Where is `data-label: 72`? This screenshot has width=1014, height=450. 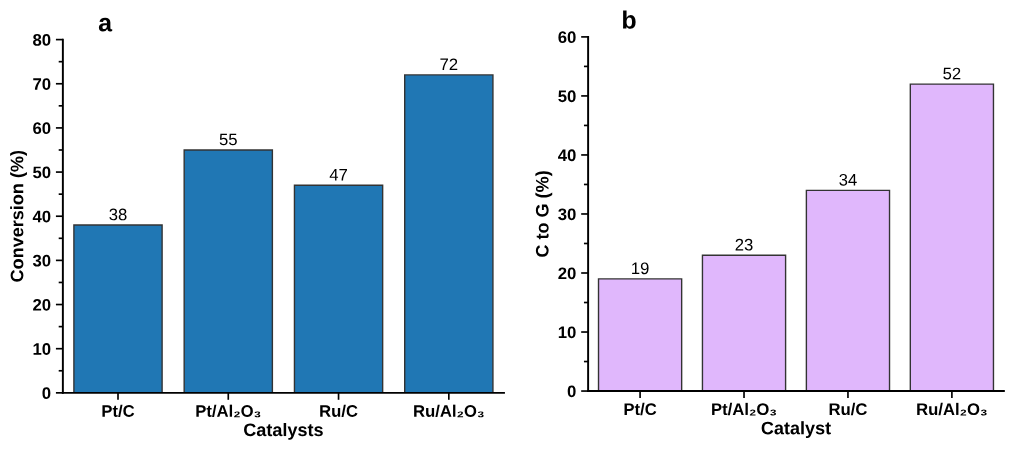 data-label: 72 is located at coordinates (449, 64).